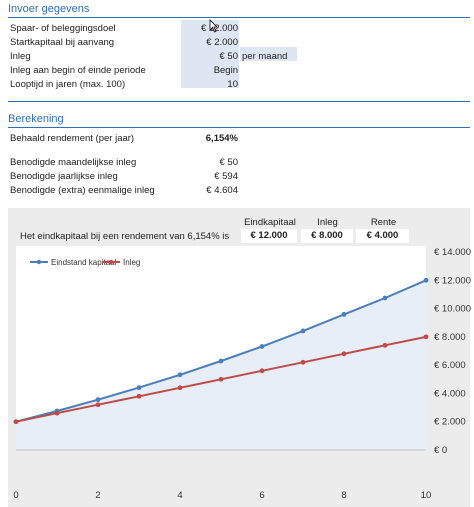 The height and width of the screenshot is (507, 474). What do you see at coordinates (343, 495) in the screenshot?
I see `x-tick-label: 8` at bounding box center [343, 495].